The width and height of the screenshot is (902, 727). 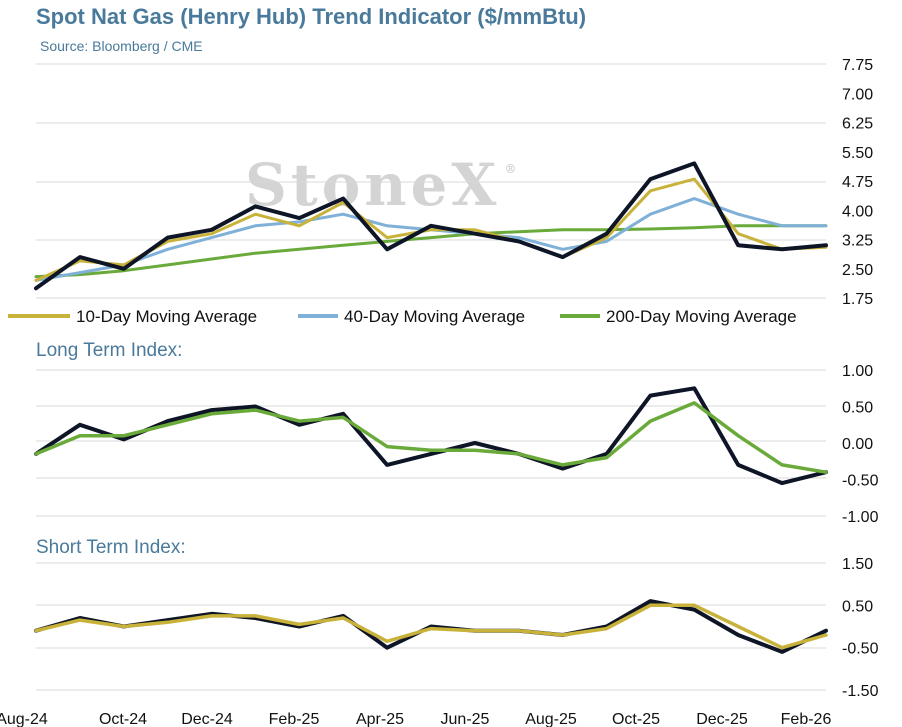 I want to click on panel2-series-0-line, so click(x=431, y=436).